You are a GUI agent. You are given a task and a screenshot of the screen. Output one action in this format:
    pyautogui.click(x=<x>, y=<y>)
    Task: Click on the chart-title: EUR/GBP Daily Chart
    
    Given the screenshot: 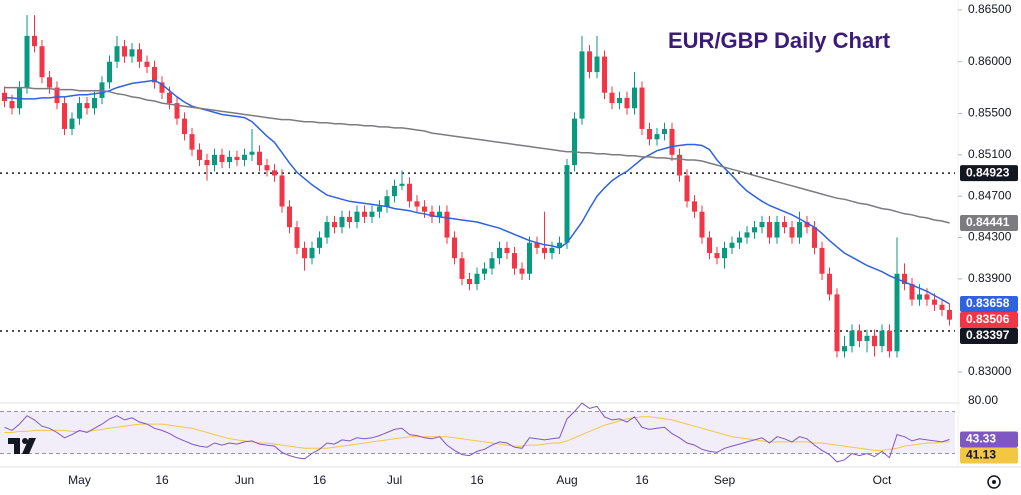 What is the action you would take?
    pyautogui.click(x=779, y=40)
    